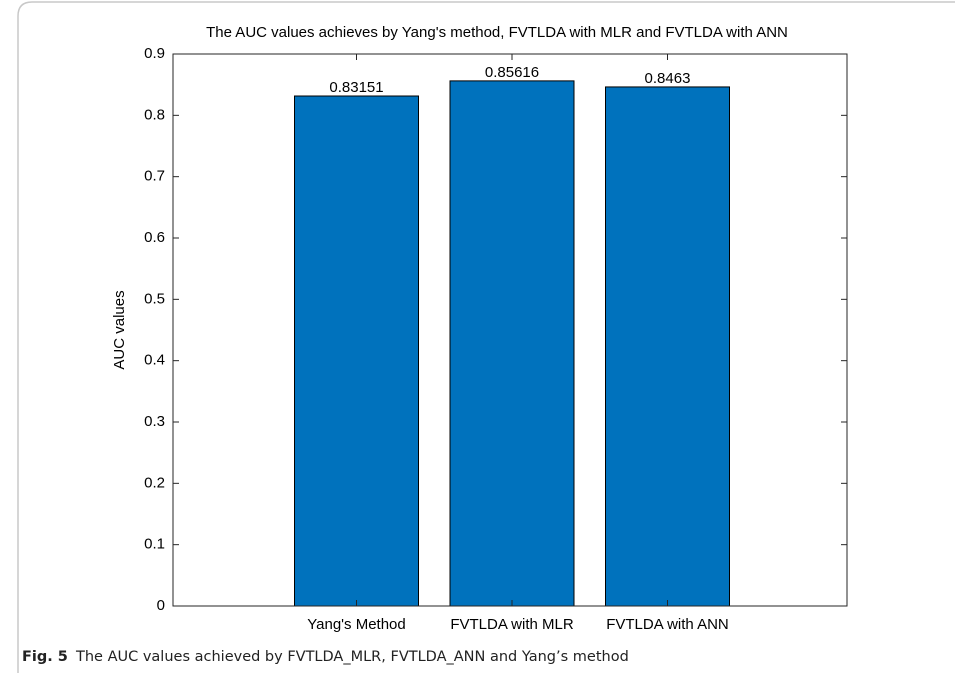 This screenshot has width=955, height=673. Describe the element at coordinates (512, 624) in the screenshot. I see `x-tick-label: FVTLDA with MLR` at that location.